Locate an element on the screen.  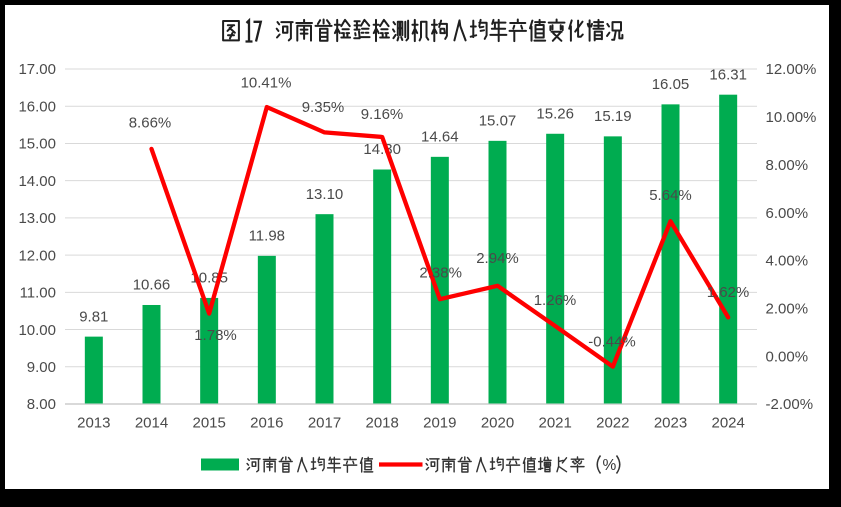
svg-text: 9.00 is located at coordinates (41, 367).